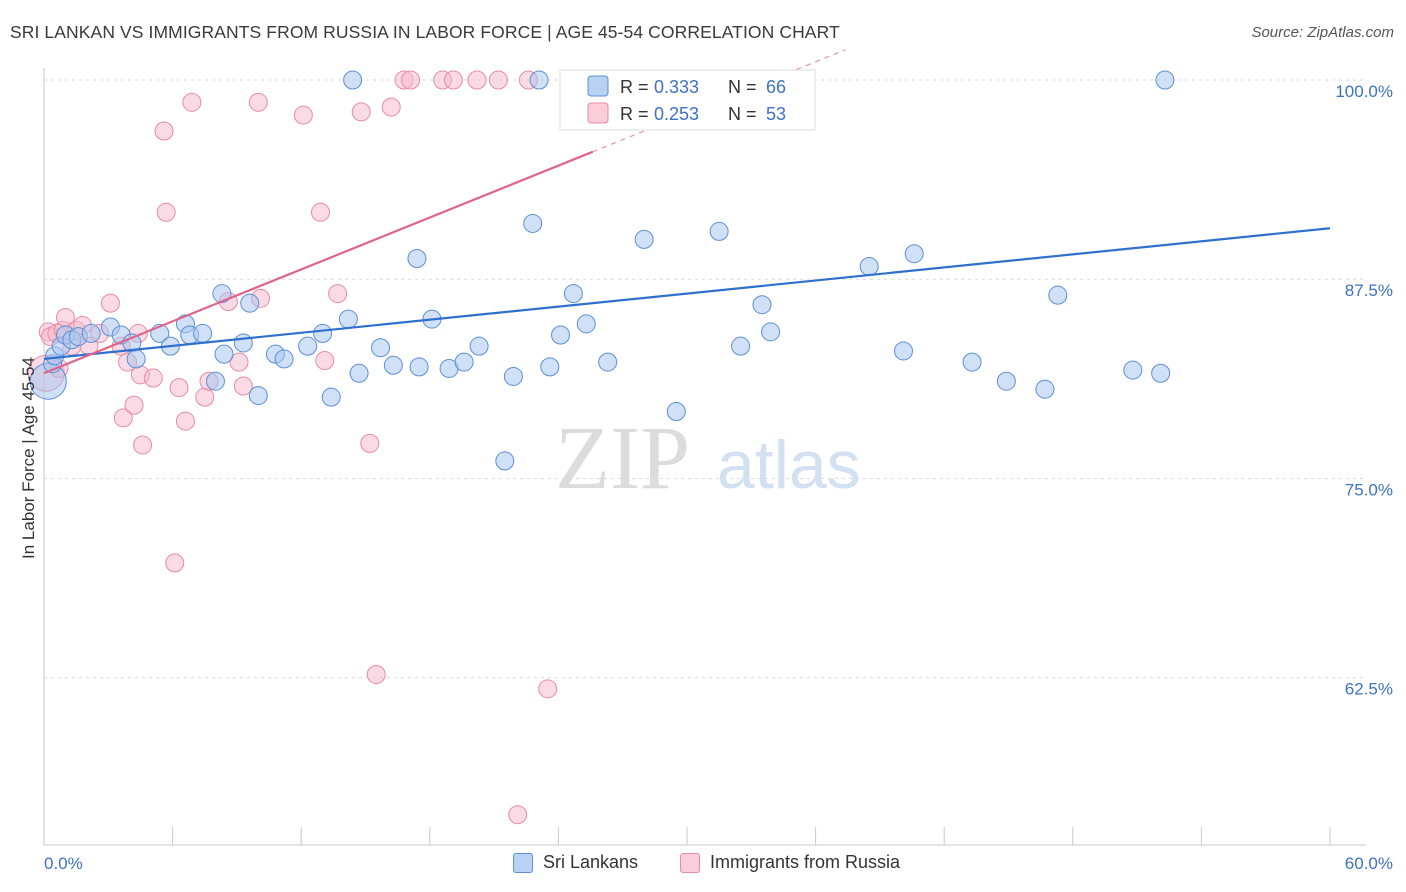  I want to click on legend-label: Sri Lankans, so click(591, 862).